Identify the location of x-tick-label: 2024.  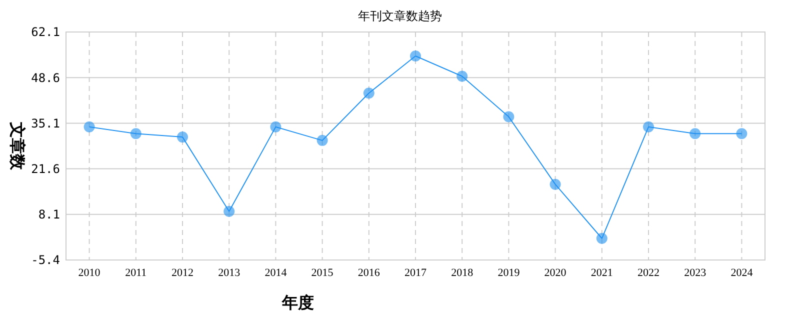
(742, 273).